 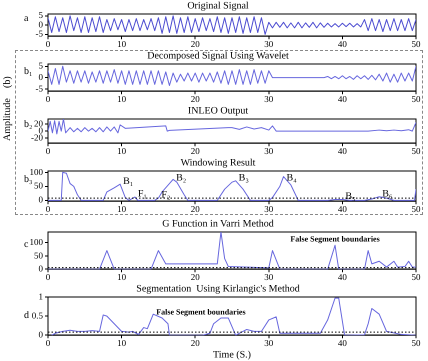 I want to click on y-tick-label: 1, so click(x=40, y=296).